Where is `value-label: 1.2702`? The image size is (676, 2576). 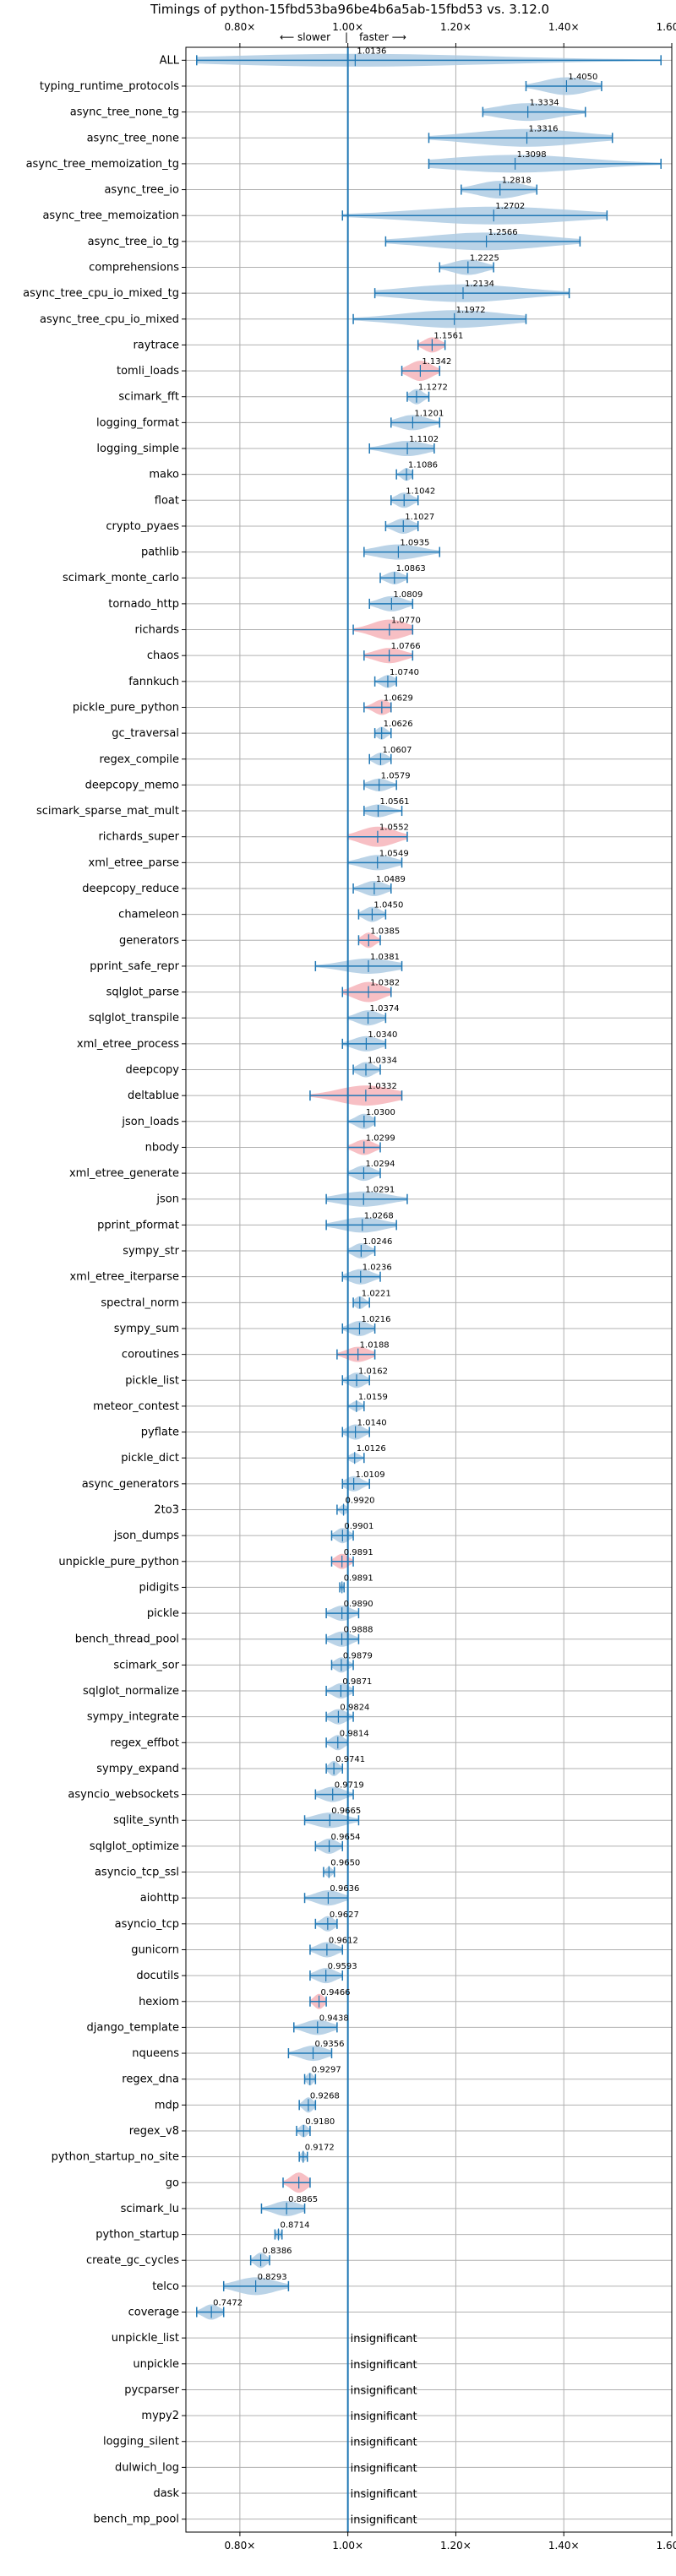 value-label: 1.2702 is located at coordinates (510, 206).